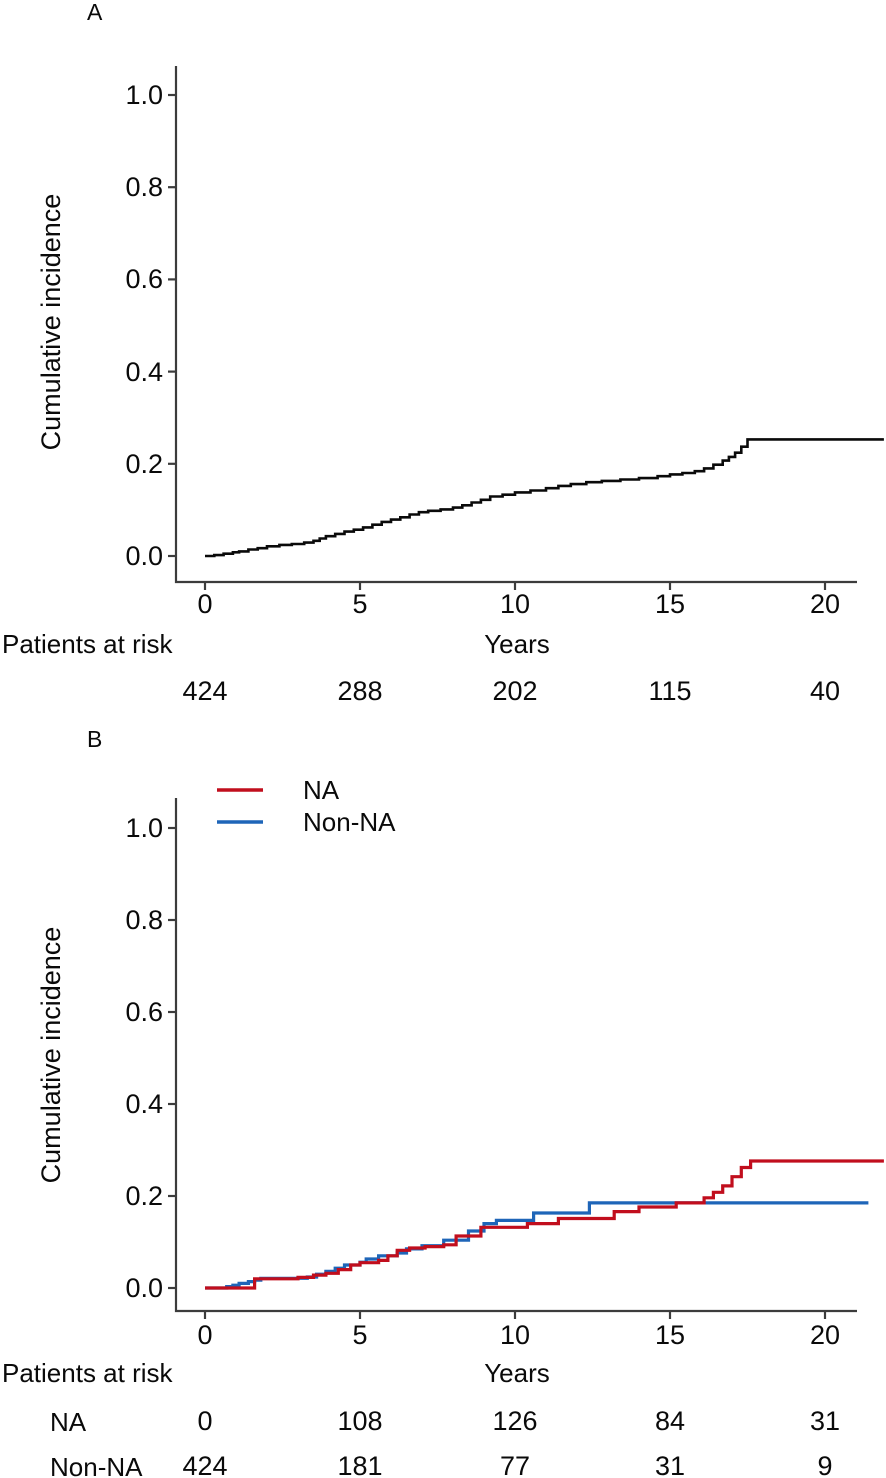 This screenshot has height=1478, width=886. I want to click on panel-a-y-tick-label: 0.4, so click(144, 371).